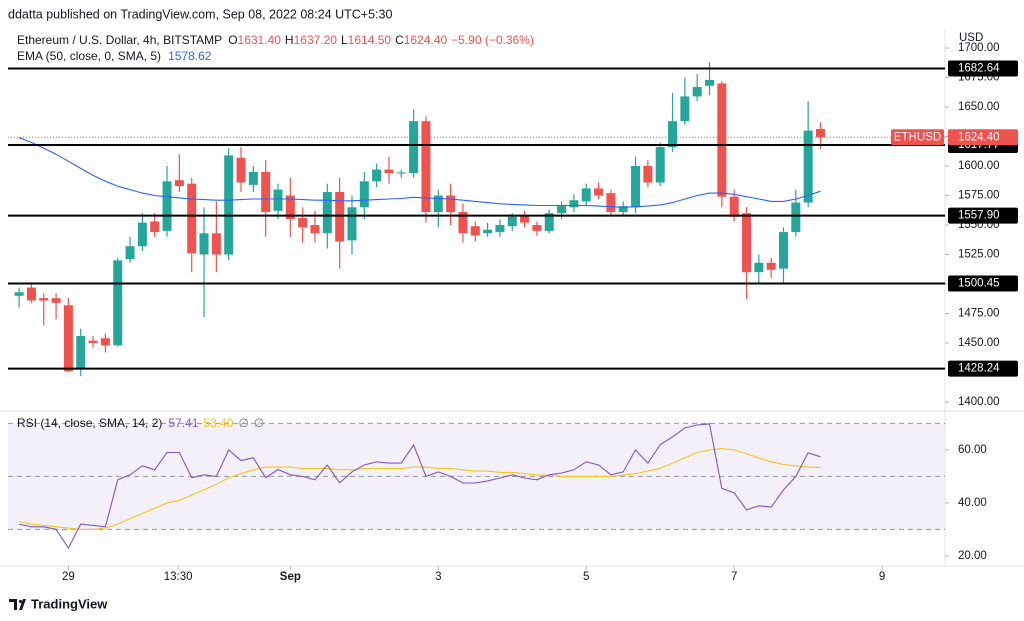 Image resolution: width=1024 pixels, height=621 pixels. I want to click on ema-value: 1578.62, so click(190, 56).